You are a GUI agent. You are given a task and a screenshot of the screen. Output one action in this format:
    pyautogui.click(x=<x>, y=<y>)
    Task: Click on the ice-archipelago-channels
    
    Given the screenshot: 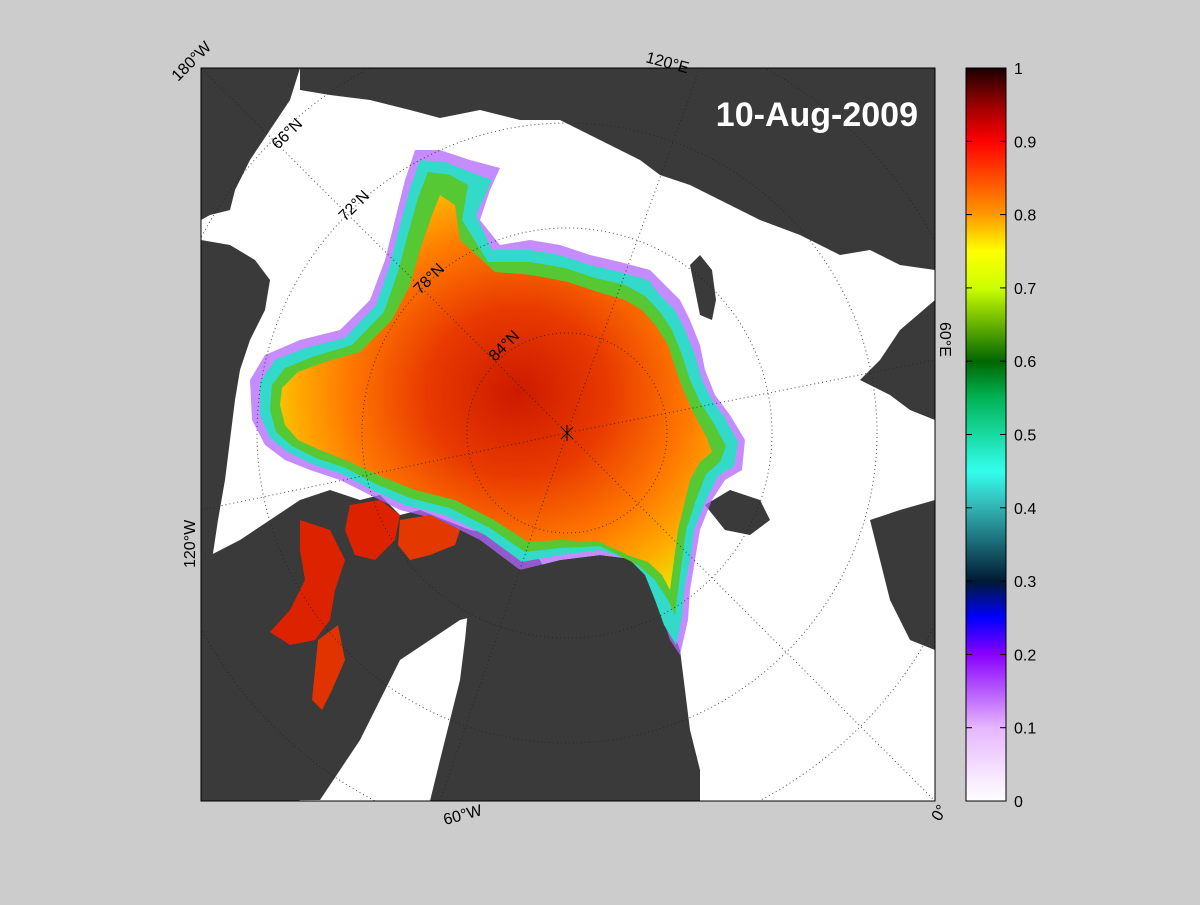 What is the action you would take?
    pyautogui.click(x=307, y=582)
    